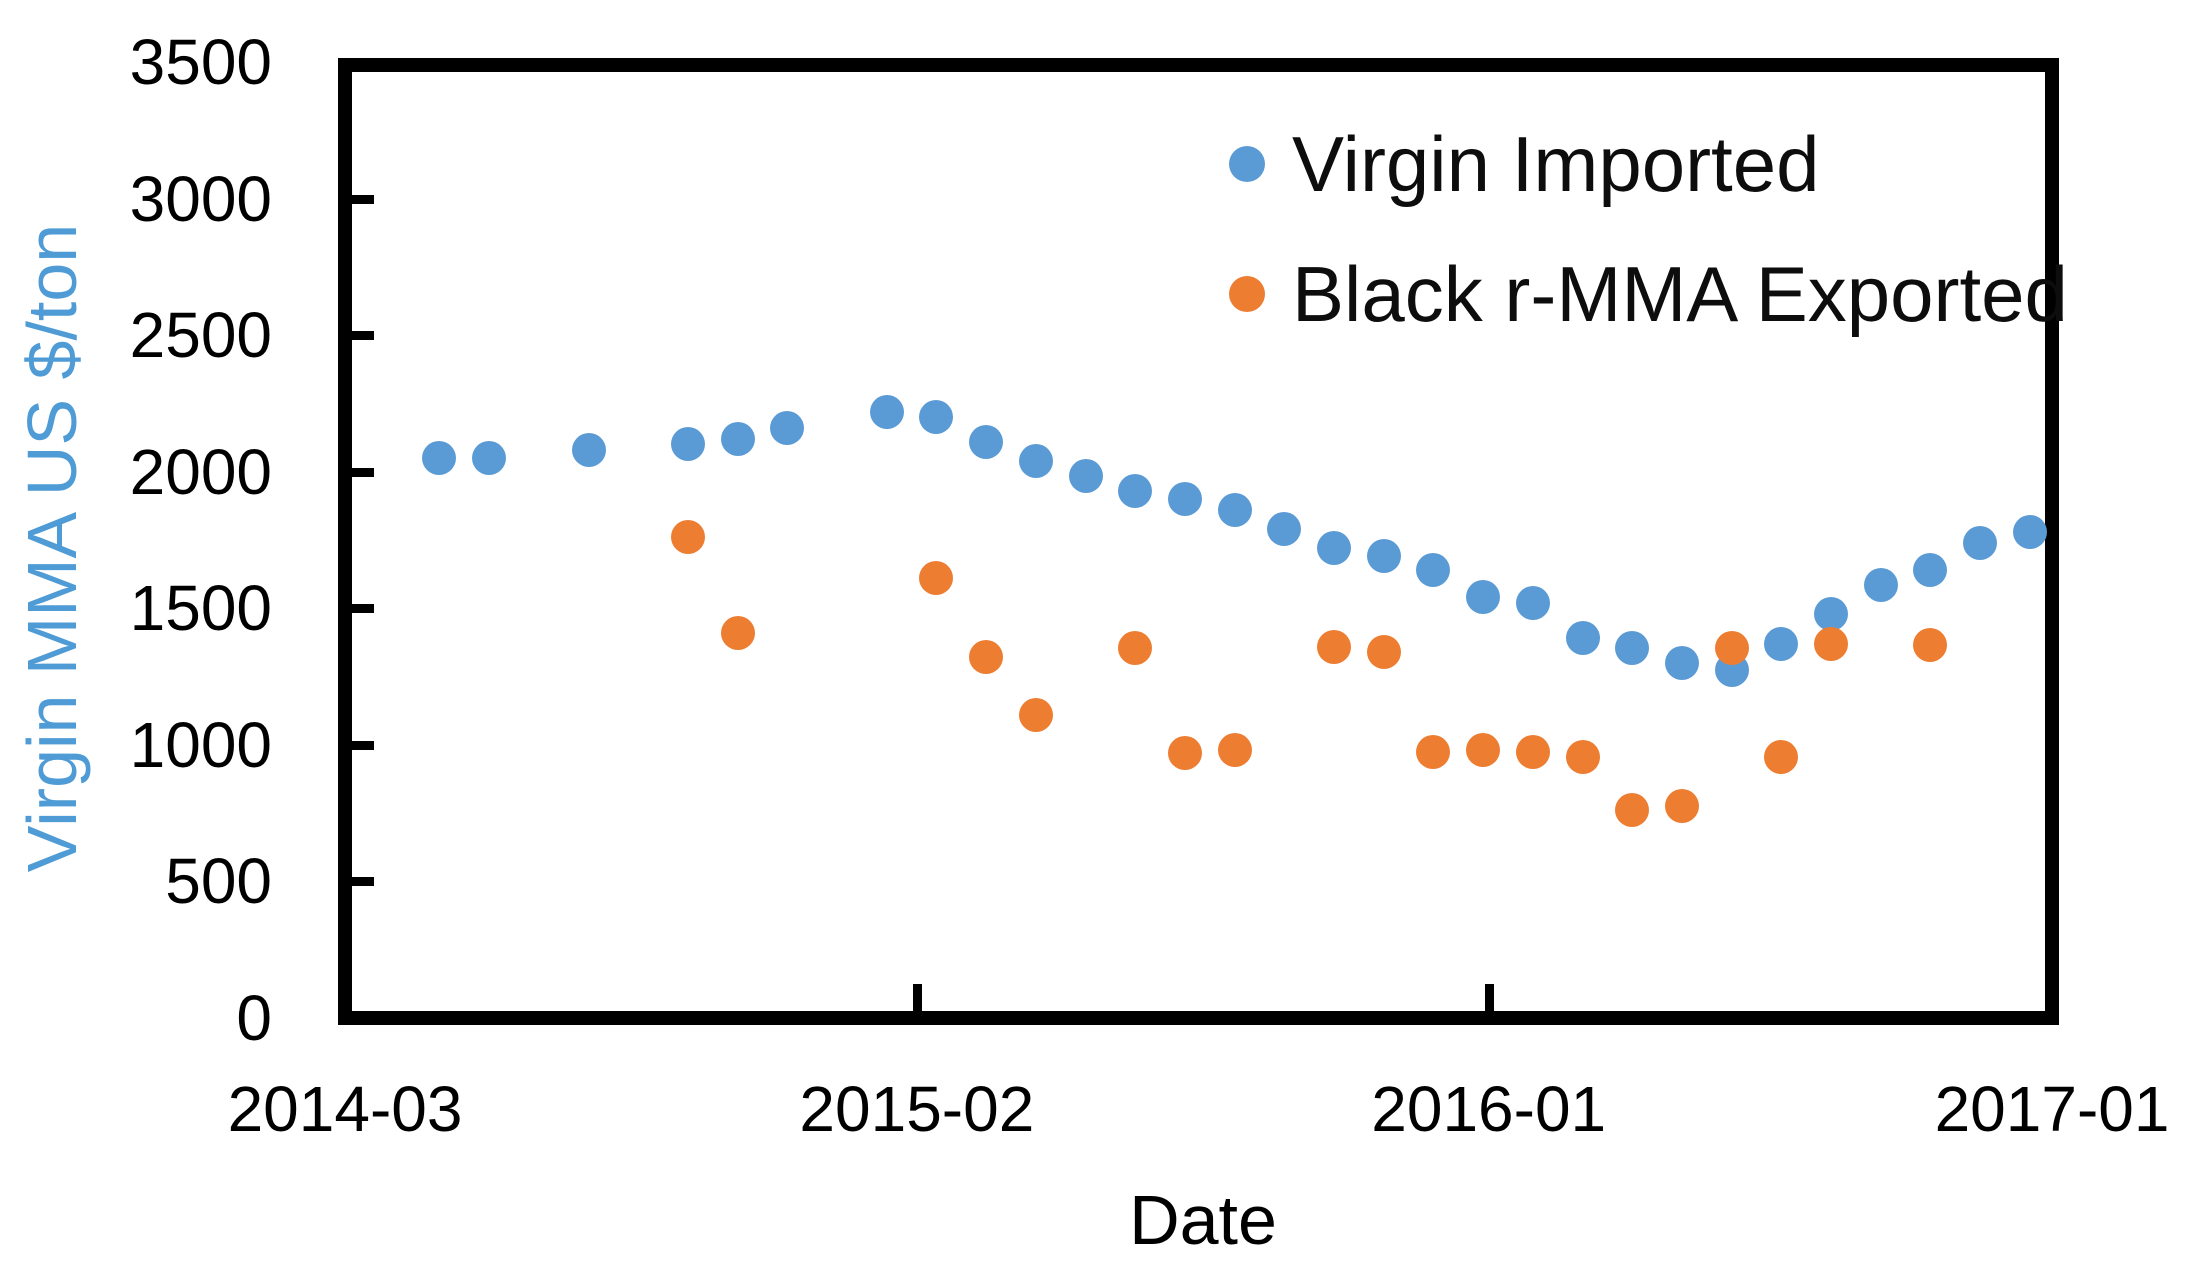  What do you see at coordinates (254, 1018) in the screenshot?
I see `y-tick-label: 0` at bounding box center [254, 1018].